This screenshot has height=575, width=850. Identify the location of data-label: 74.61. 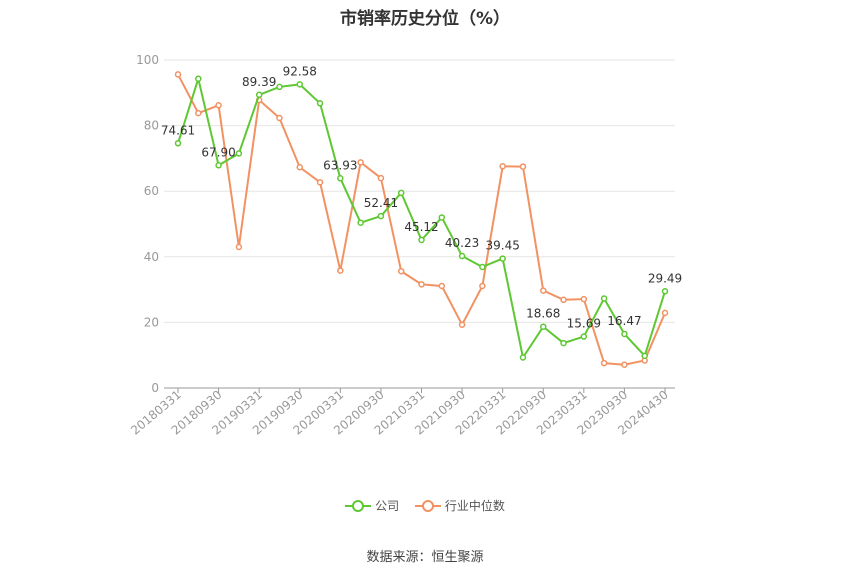
(178, 130).